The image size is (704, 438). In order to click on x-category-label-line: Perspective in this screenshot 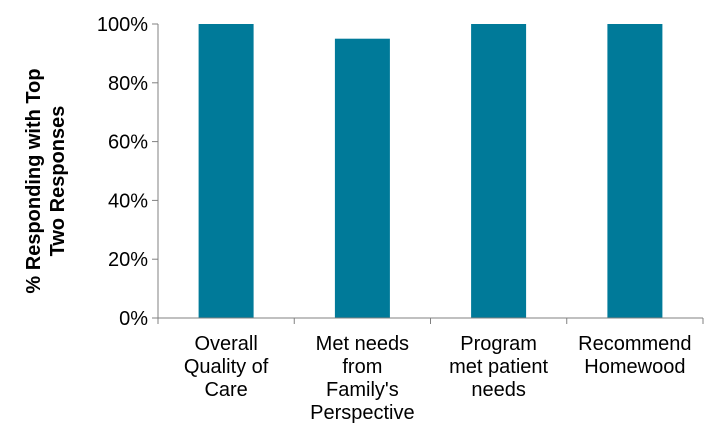, I will do `click(362, 413)`.